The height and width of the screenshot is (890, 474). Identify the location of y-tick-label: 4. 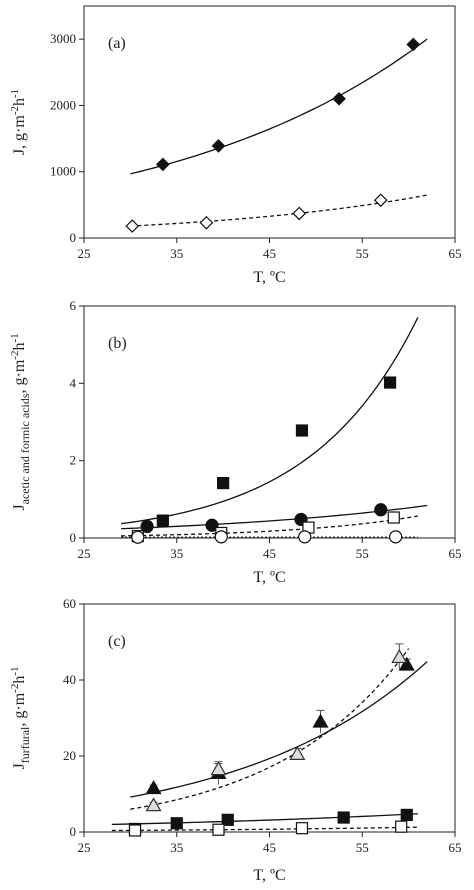
(73, 382).